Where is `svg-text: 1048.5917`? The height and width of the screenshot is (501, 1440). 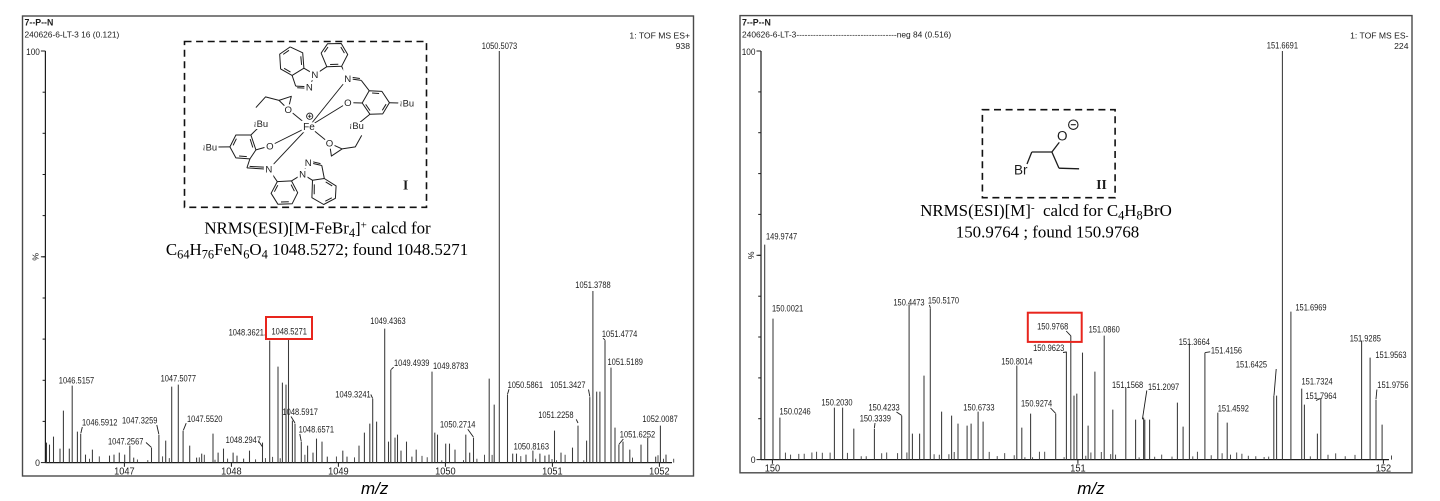 svg-text: 1048.5917 is located at coordinates (300, 412).